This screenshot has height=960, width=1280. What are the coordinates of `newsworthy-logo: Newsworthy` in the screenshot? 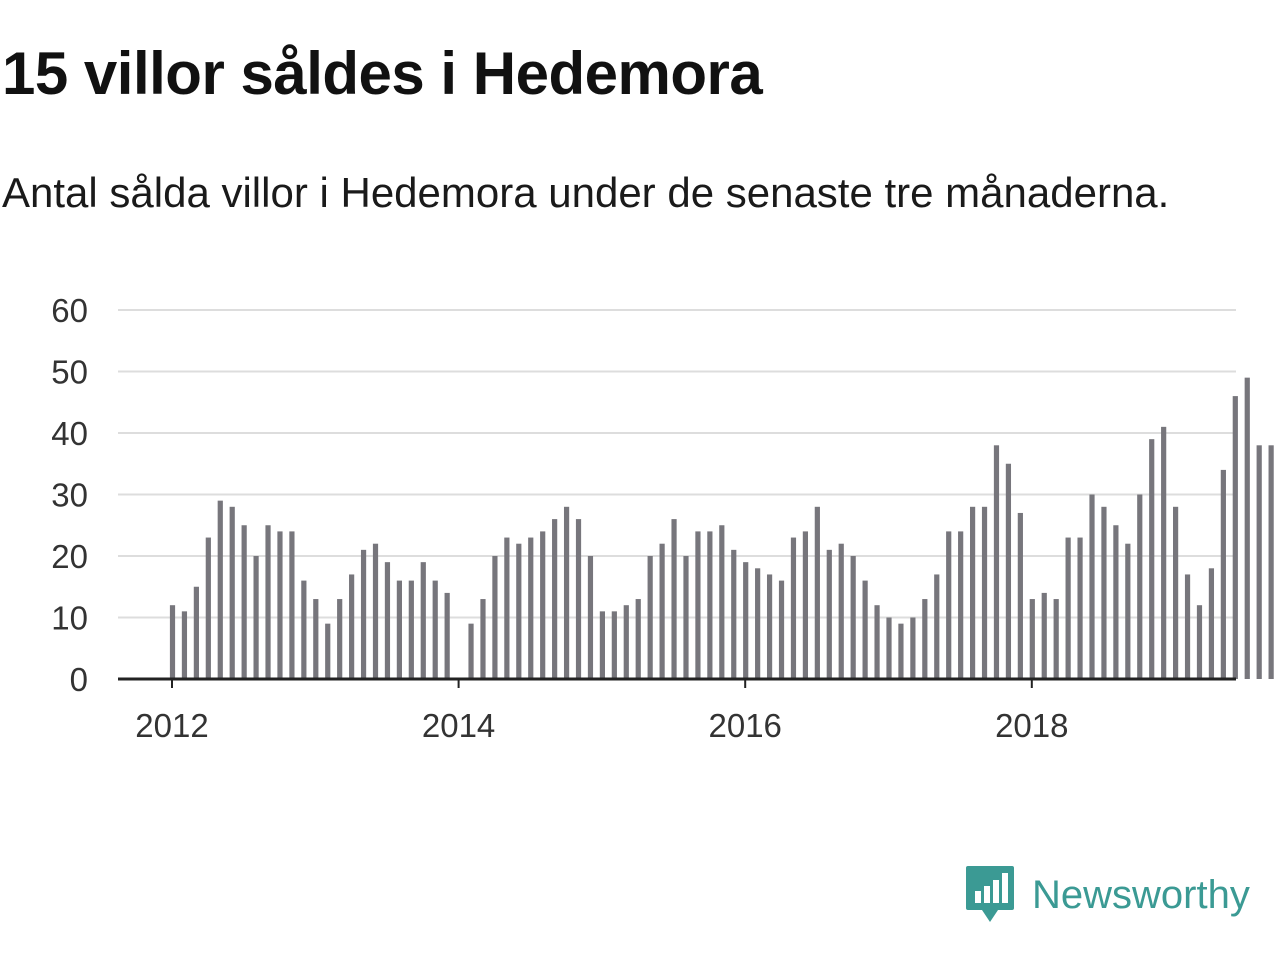 It's located at (1107, 895).